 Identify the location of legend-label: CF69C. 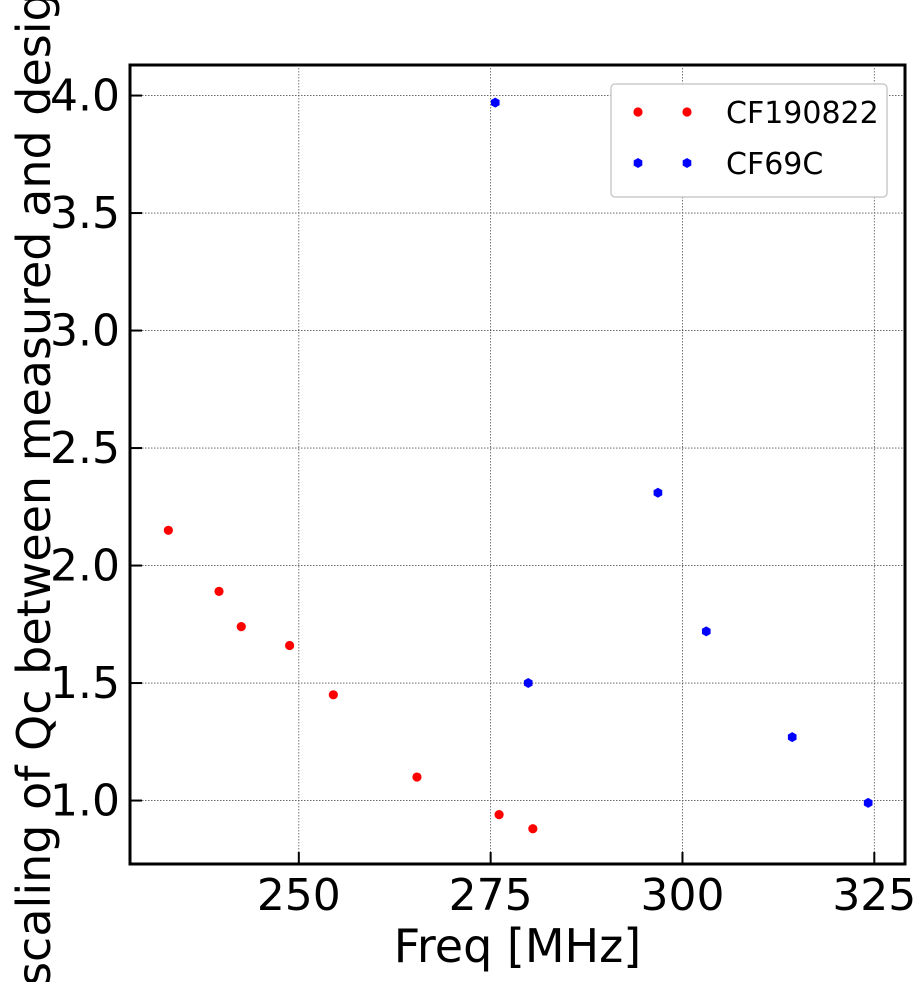
(774, 164).